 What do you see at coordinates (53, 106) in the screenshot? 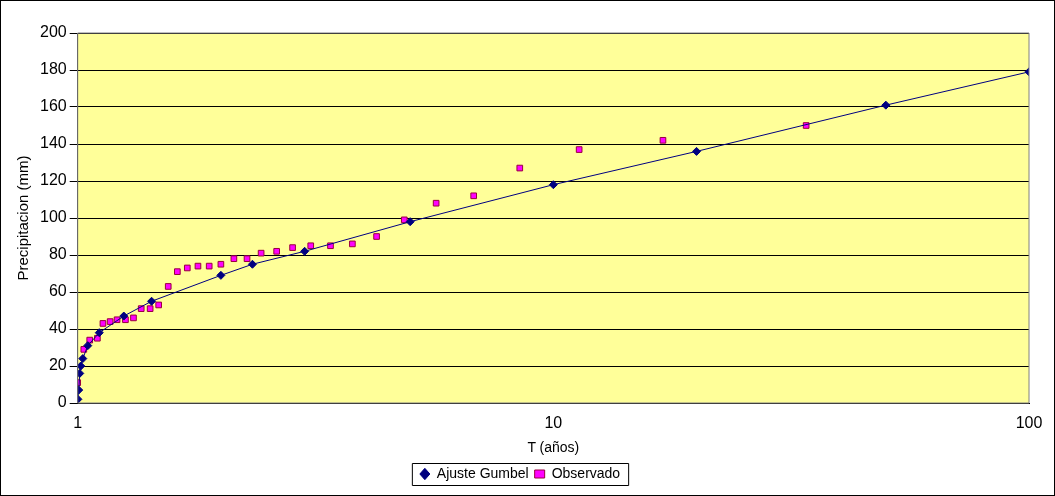
I see `y-tick-label: 160` at bounding box center [53, 106].